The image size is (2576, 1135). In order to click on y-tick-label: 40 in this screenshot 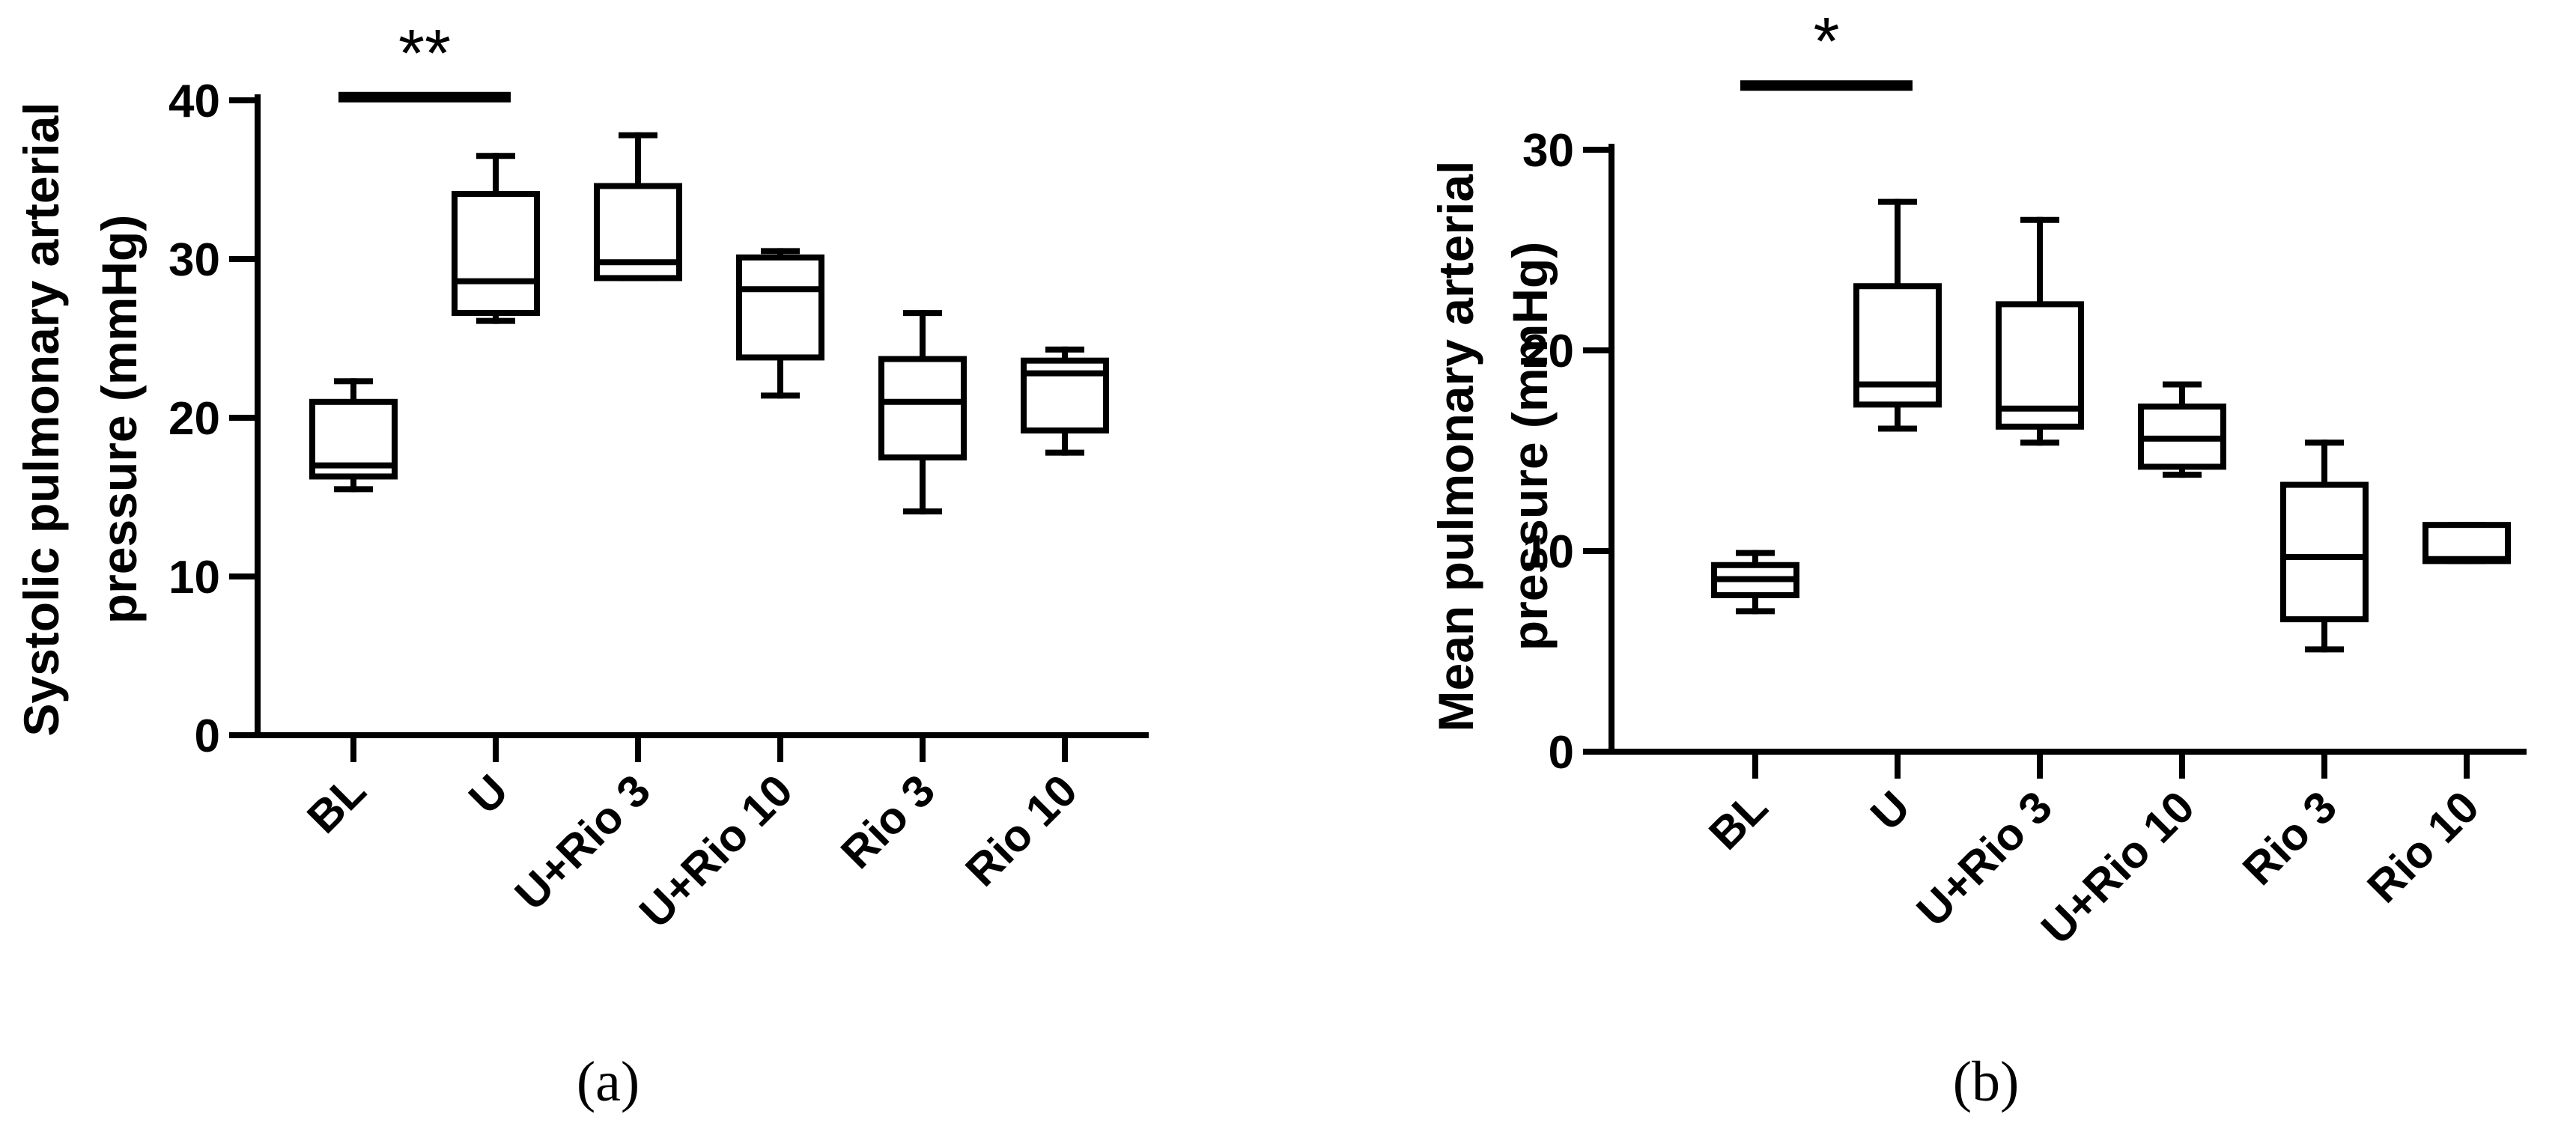, I will do `click(194, 102)`.